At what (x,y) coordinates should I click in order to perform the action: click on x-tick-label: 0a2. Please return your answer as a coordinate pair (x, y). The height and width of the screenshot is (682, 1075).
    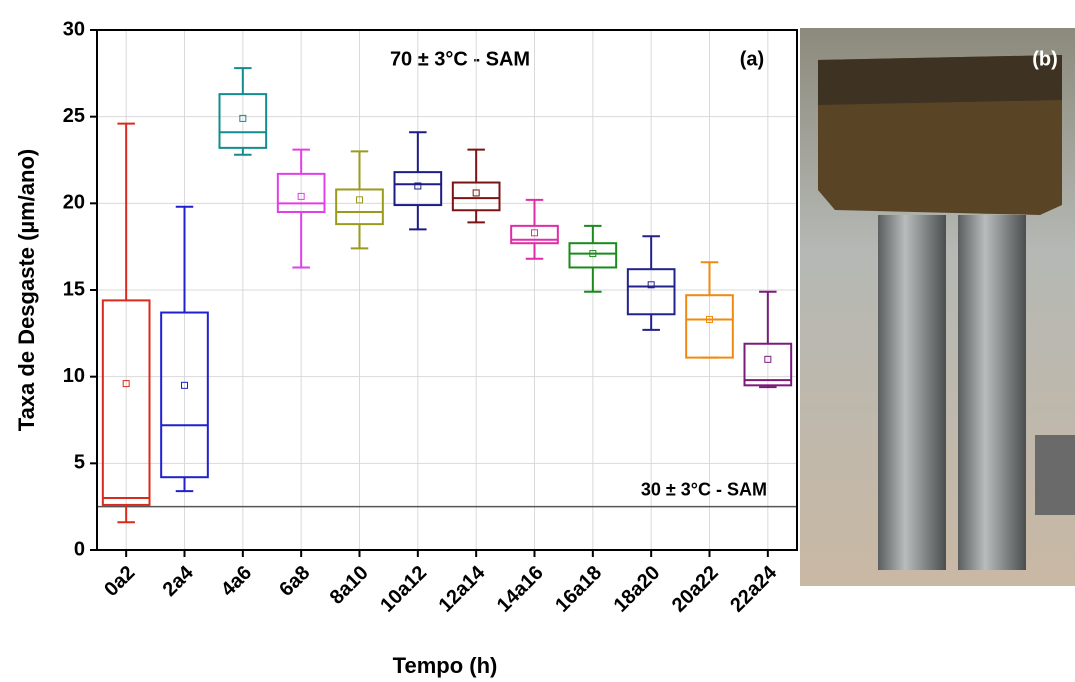
    Looking at the image, I should click on (119, 581).